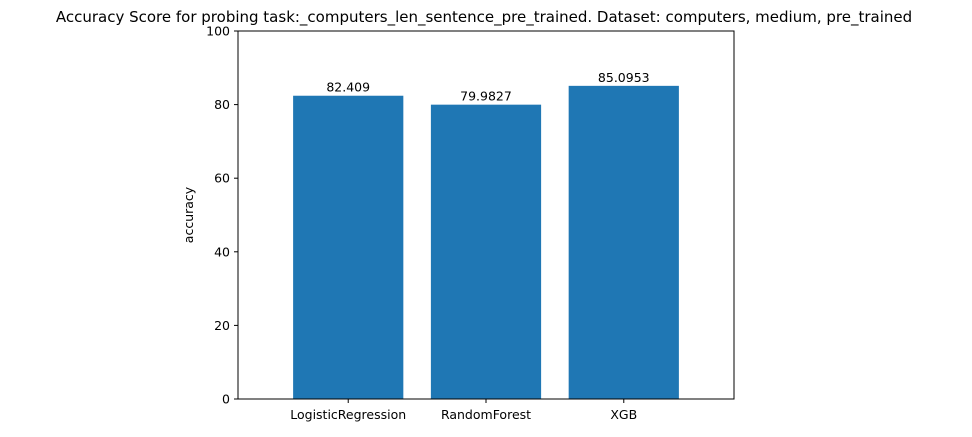  I want to click on value-labels-layer: 82.409 79.9827 85.0953, so click(487, 87).